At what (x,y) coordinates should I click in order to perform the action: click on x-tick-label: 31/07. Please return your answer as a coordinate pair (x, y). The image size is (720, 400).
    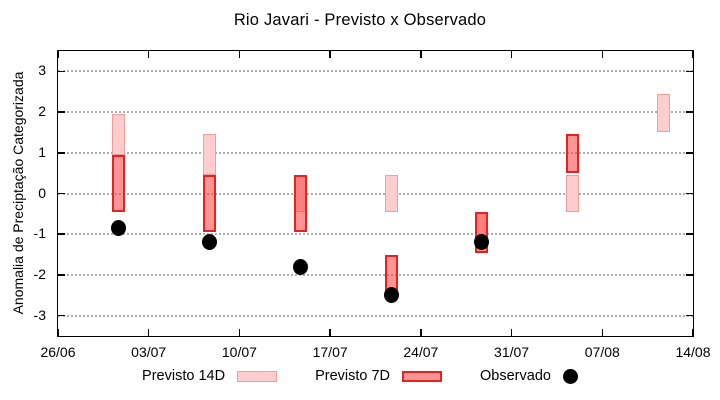
    Looking at the image, I should click on (512, 352).